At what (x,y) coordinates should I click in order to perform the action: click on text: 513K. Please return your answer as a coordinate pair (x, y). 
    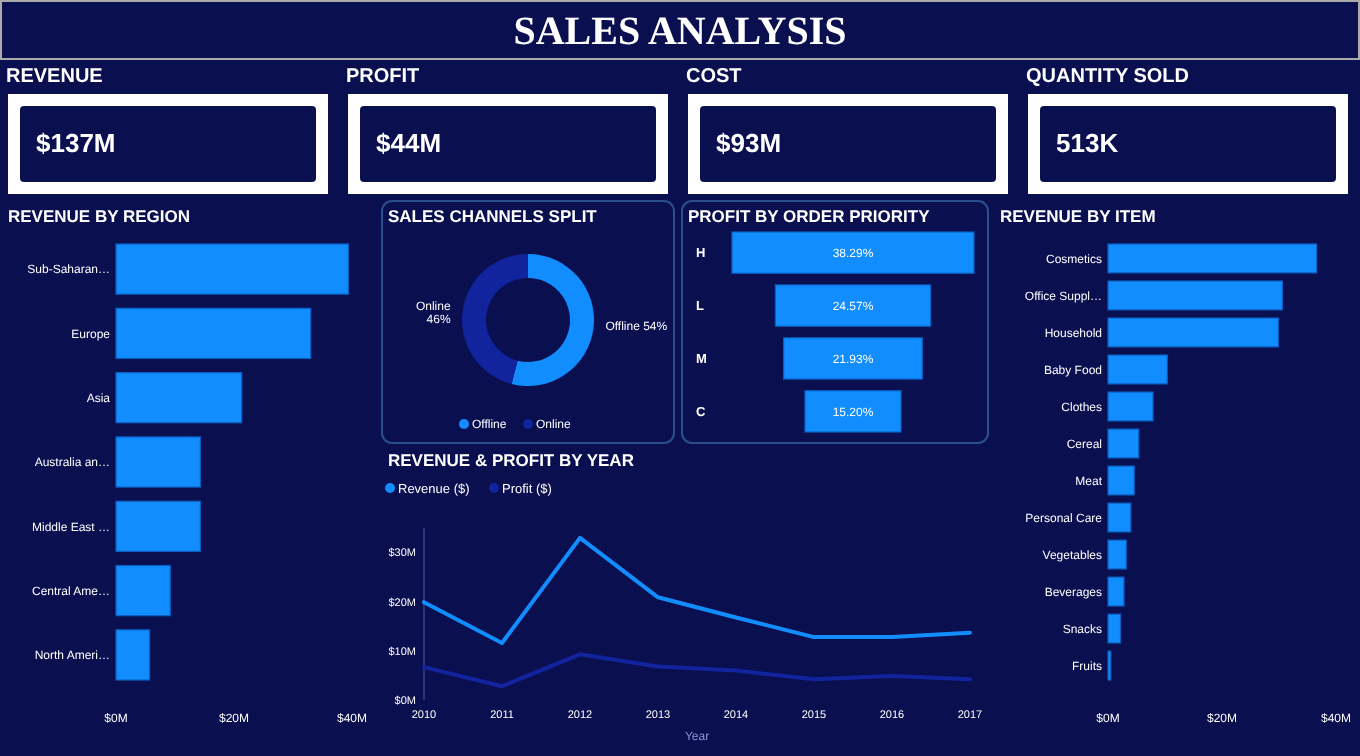
    Looking at the image, I should click on (1088, 143).